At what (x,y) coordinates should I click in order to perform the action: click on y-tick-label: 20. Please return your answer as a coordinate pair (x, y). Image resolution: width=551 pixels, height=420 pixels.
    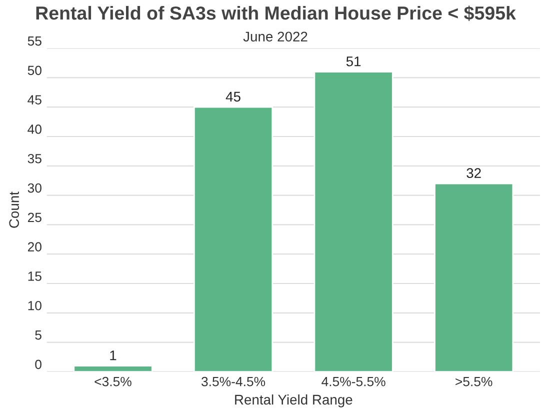
    Looking at the image, I should click on (35, 247).